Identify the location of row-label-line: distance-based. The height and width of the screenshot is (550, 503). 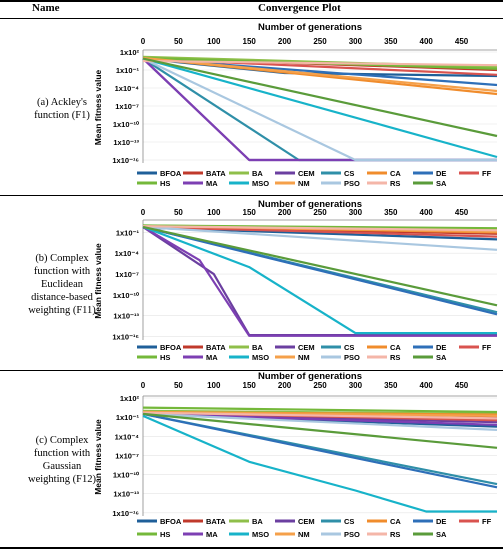
(62, 297).